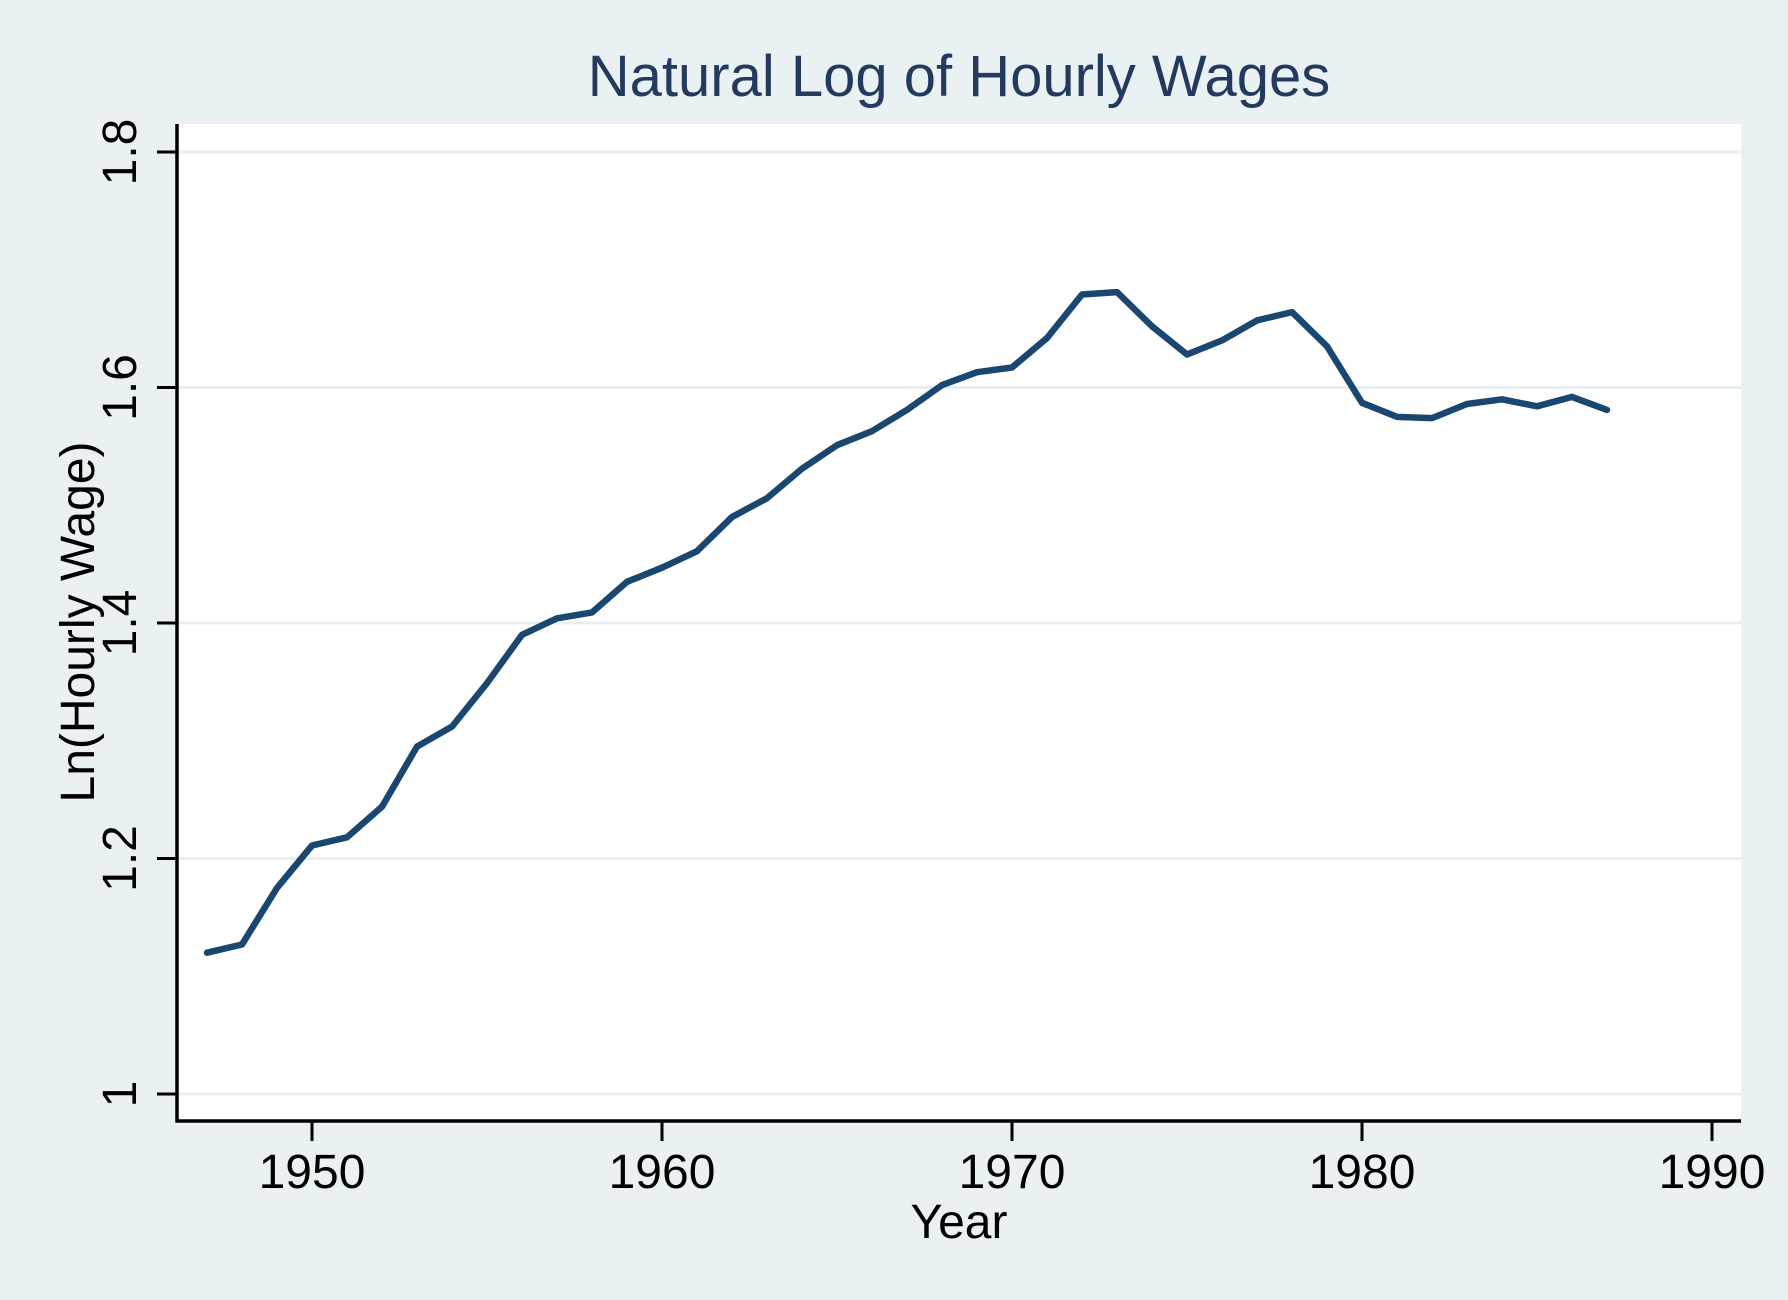  I want to click on y-axis-title: Ln(Hourly Wage), so click(78, 621).